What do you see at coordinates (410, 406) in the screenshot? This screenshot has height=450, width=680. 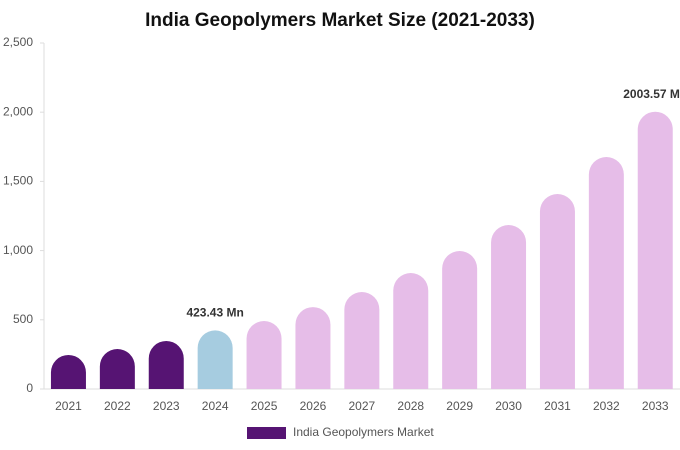 I see `x-tick-label: 2028` at bounding box center [410, 406].